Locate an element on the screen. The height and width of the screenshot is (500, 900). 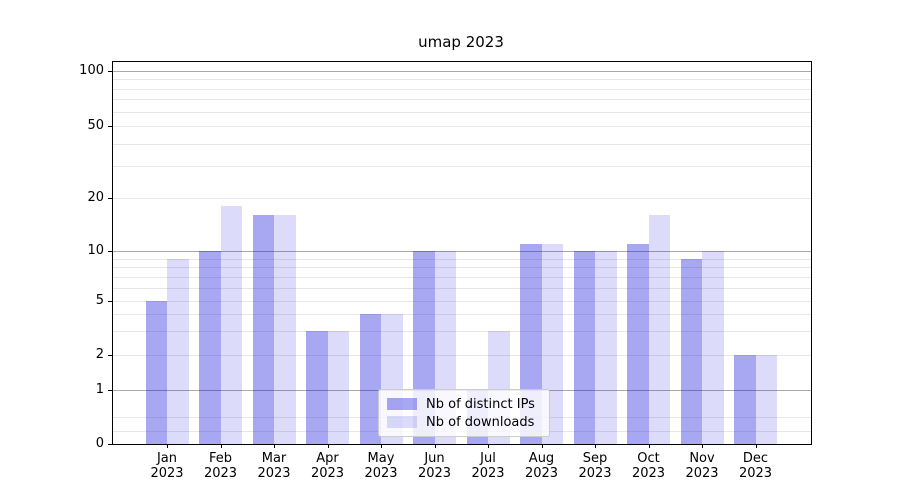
bar-downloads-feb is located at coordinates (231, 325).